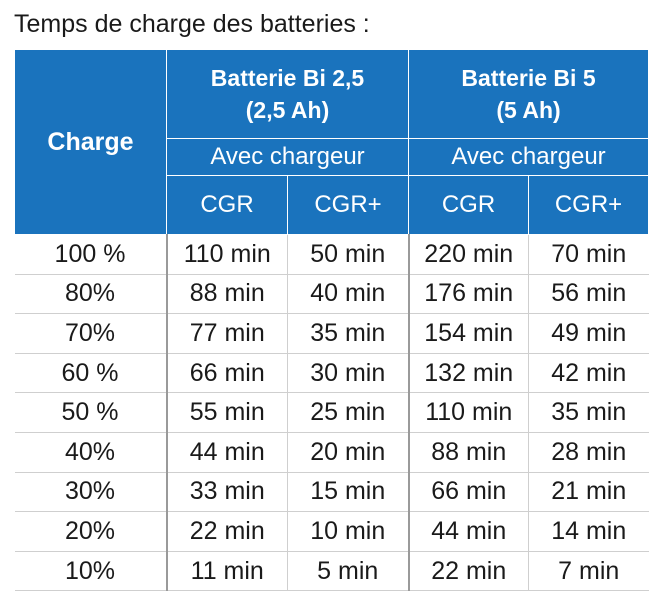 The width and height of the screenshot is (662, 592). What do you see at coordinates (287, 110) in the screenshot?
I see `battery-capacity: (2,5 Ah)` at bounding box center [287, 110].